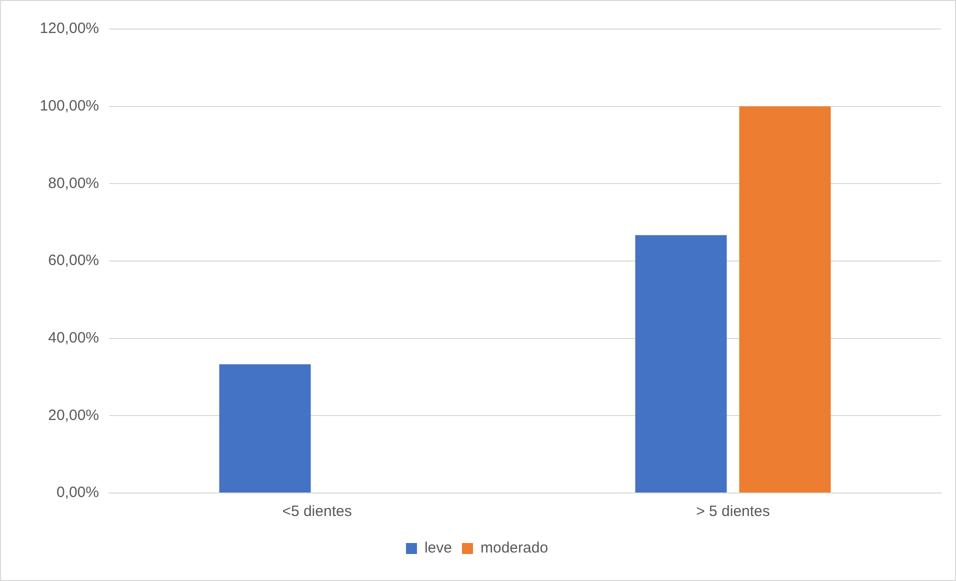 The image size is (956, 581). Describe the element at coordinates (69, 105) in the screenshot. I see `y-tick-label: 100,00%` at that location.